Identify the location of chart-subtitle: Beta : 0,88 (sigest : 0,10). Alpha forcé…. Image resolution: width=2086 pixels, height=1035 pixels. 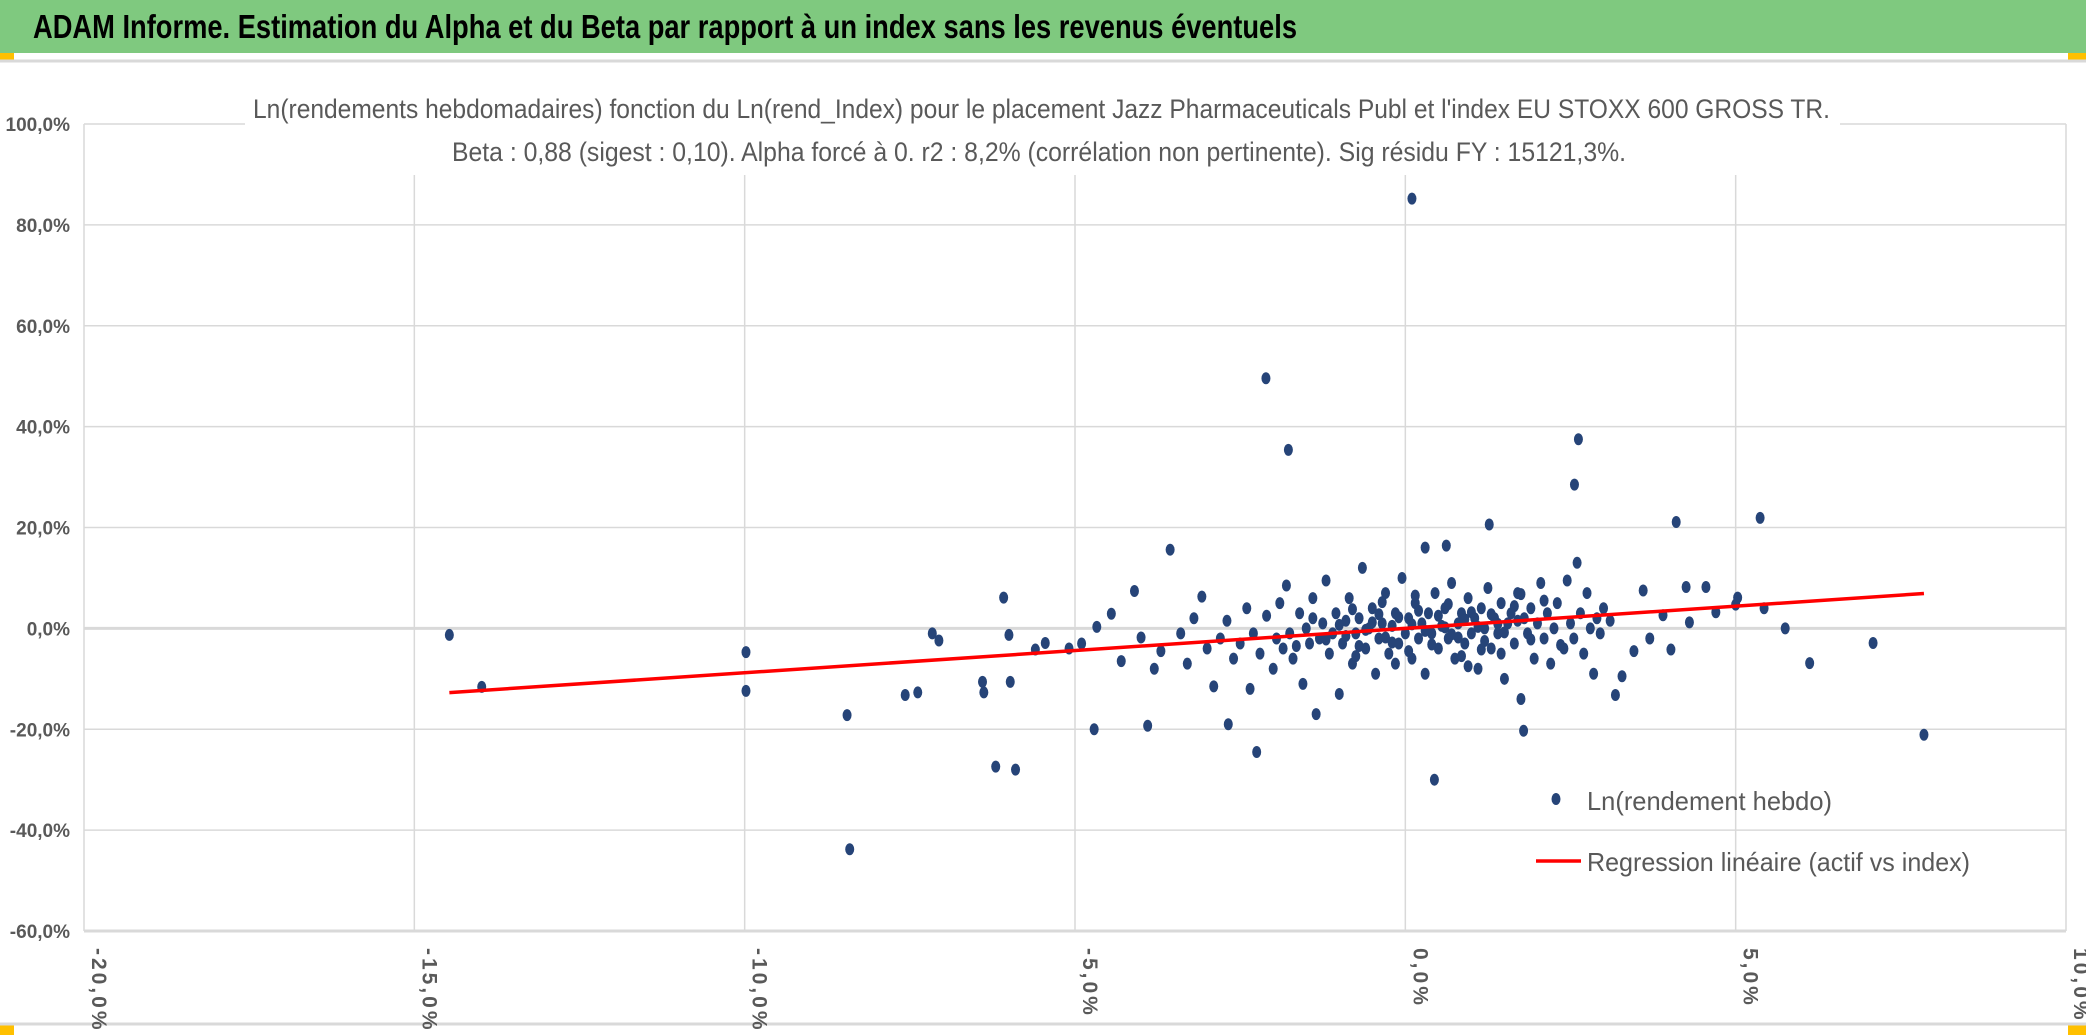
(1039, 152).